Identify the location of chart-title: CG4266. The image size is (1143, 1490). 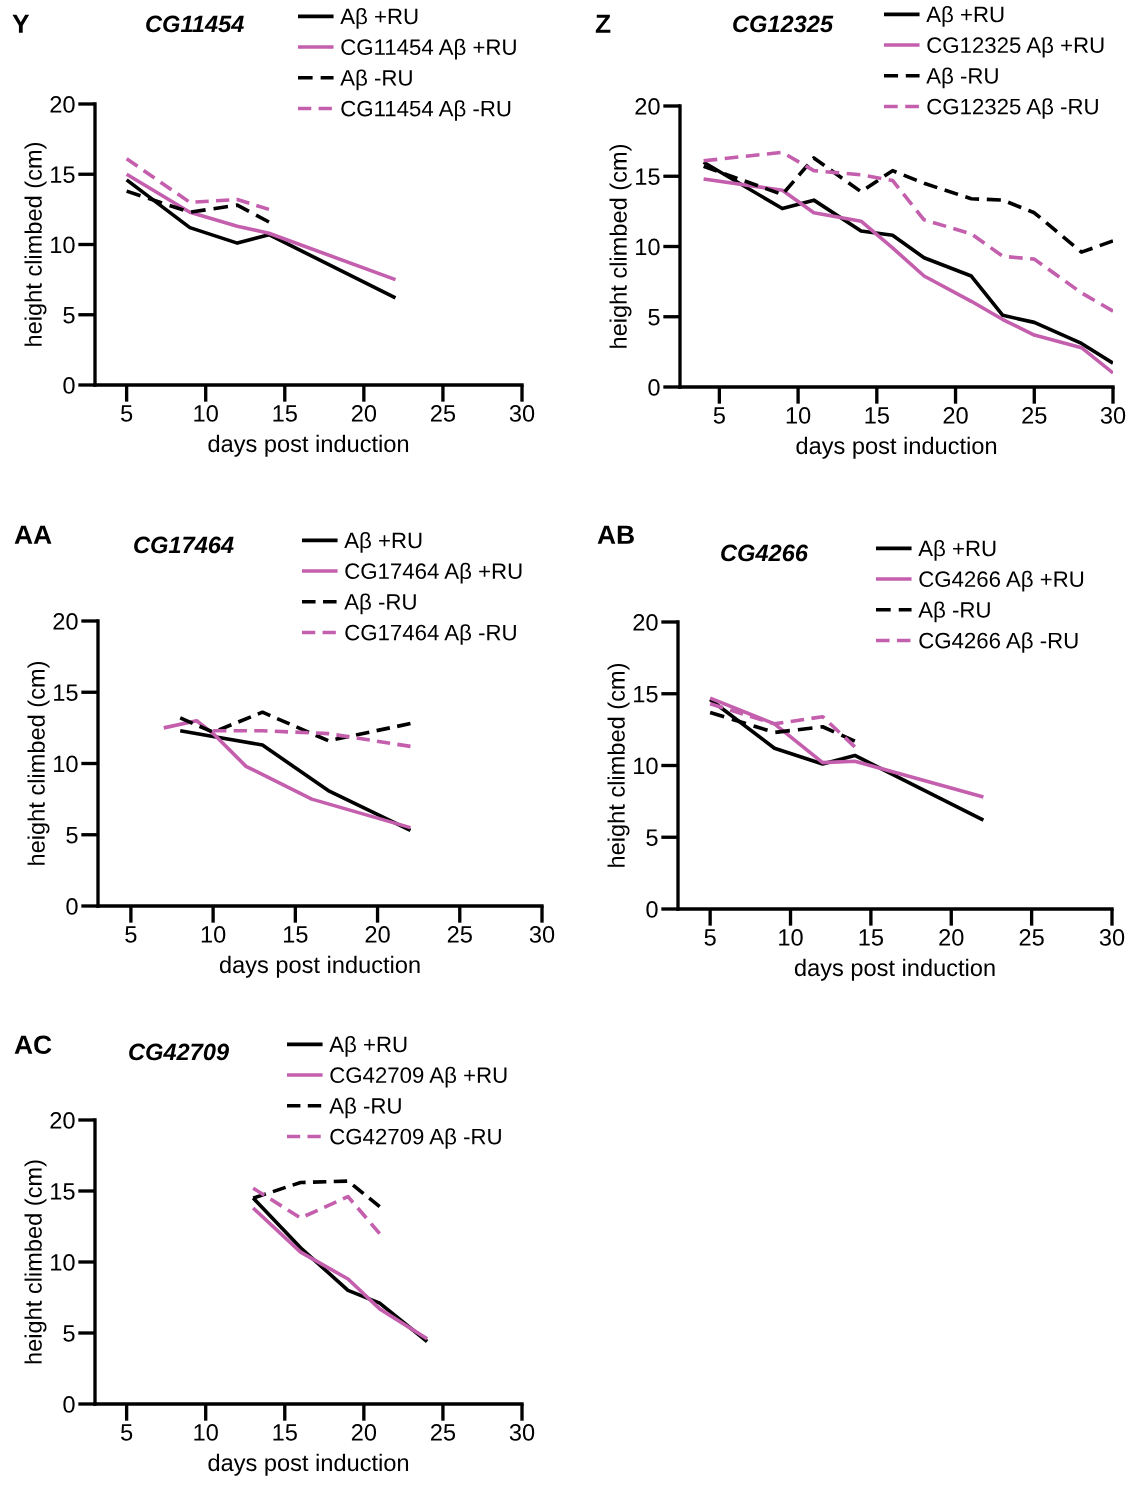
(765, 553).